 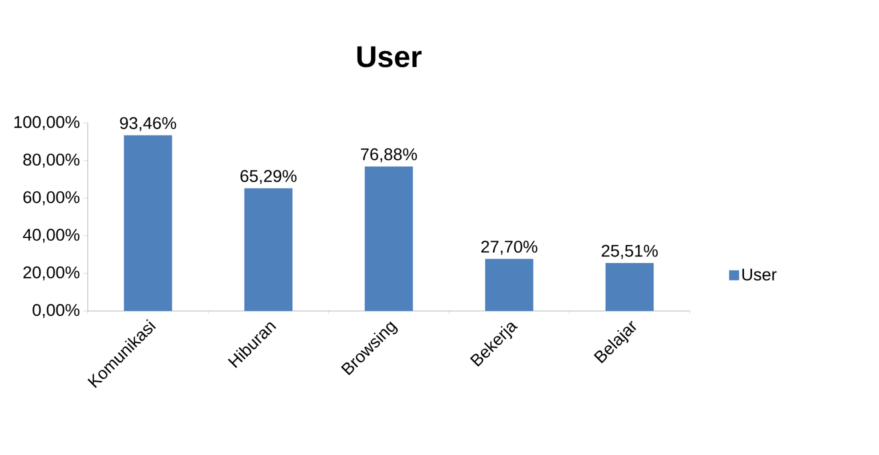 I want to click on y-tick-label: 20,00%, so click(x=51, y=273).